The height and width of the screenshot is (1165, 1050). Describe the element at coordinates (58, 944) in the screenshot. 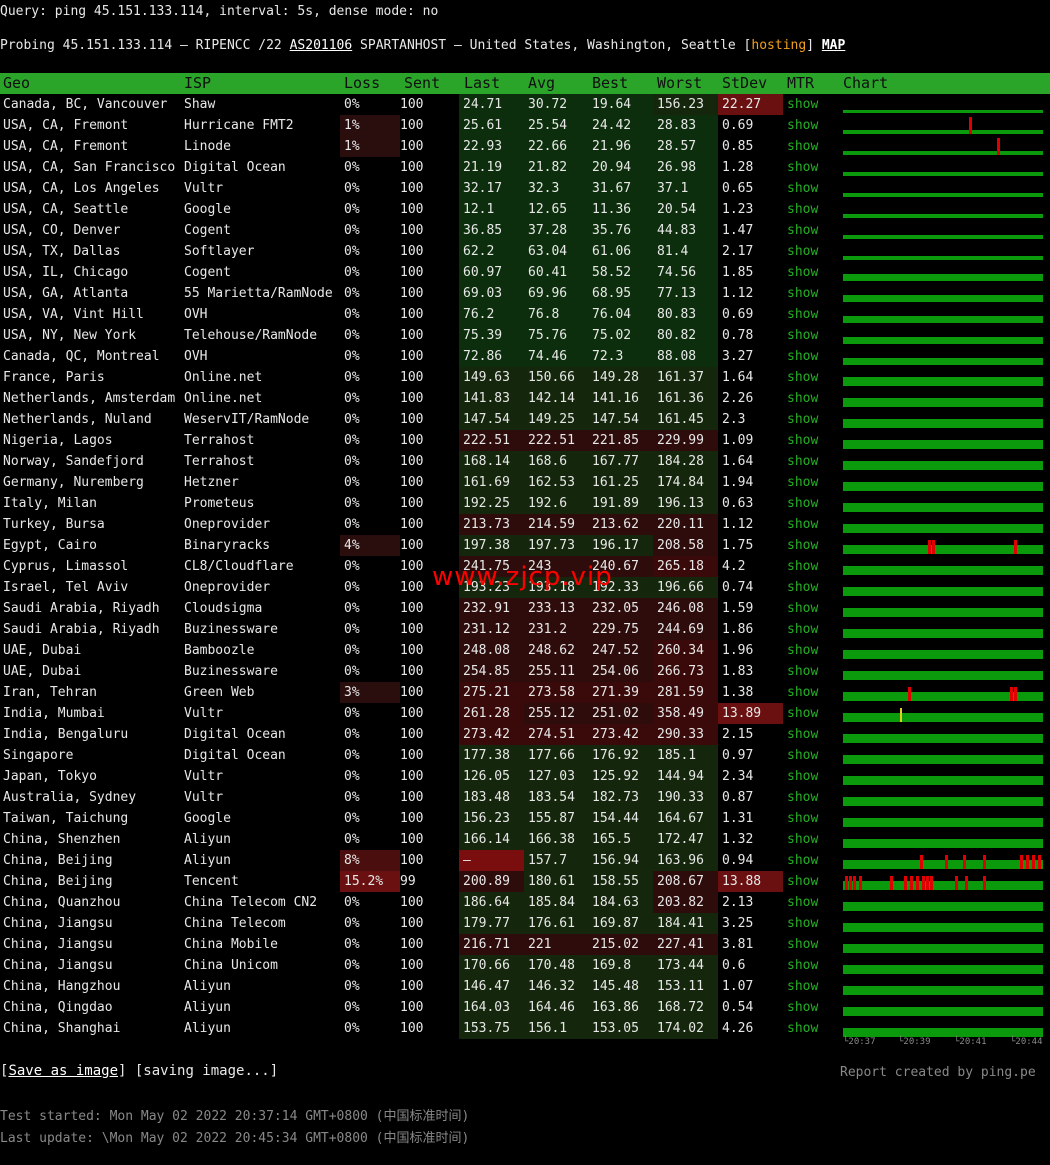

I see `cell-geo: China, Jiangsu` at that location.